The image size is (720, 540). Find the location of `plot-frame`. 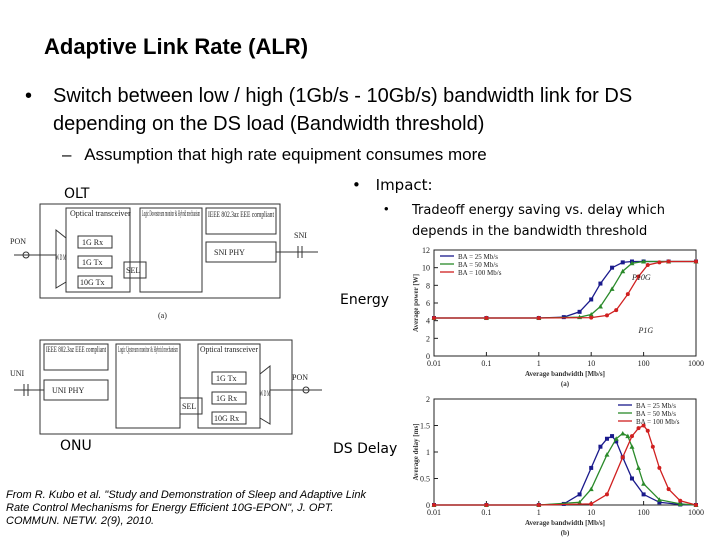

plot-frame is located at coordinates (565, 303).